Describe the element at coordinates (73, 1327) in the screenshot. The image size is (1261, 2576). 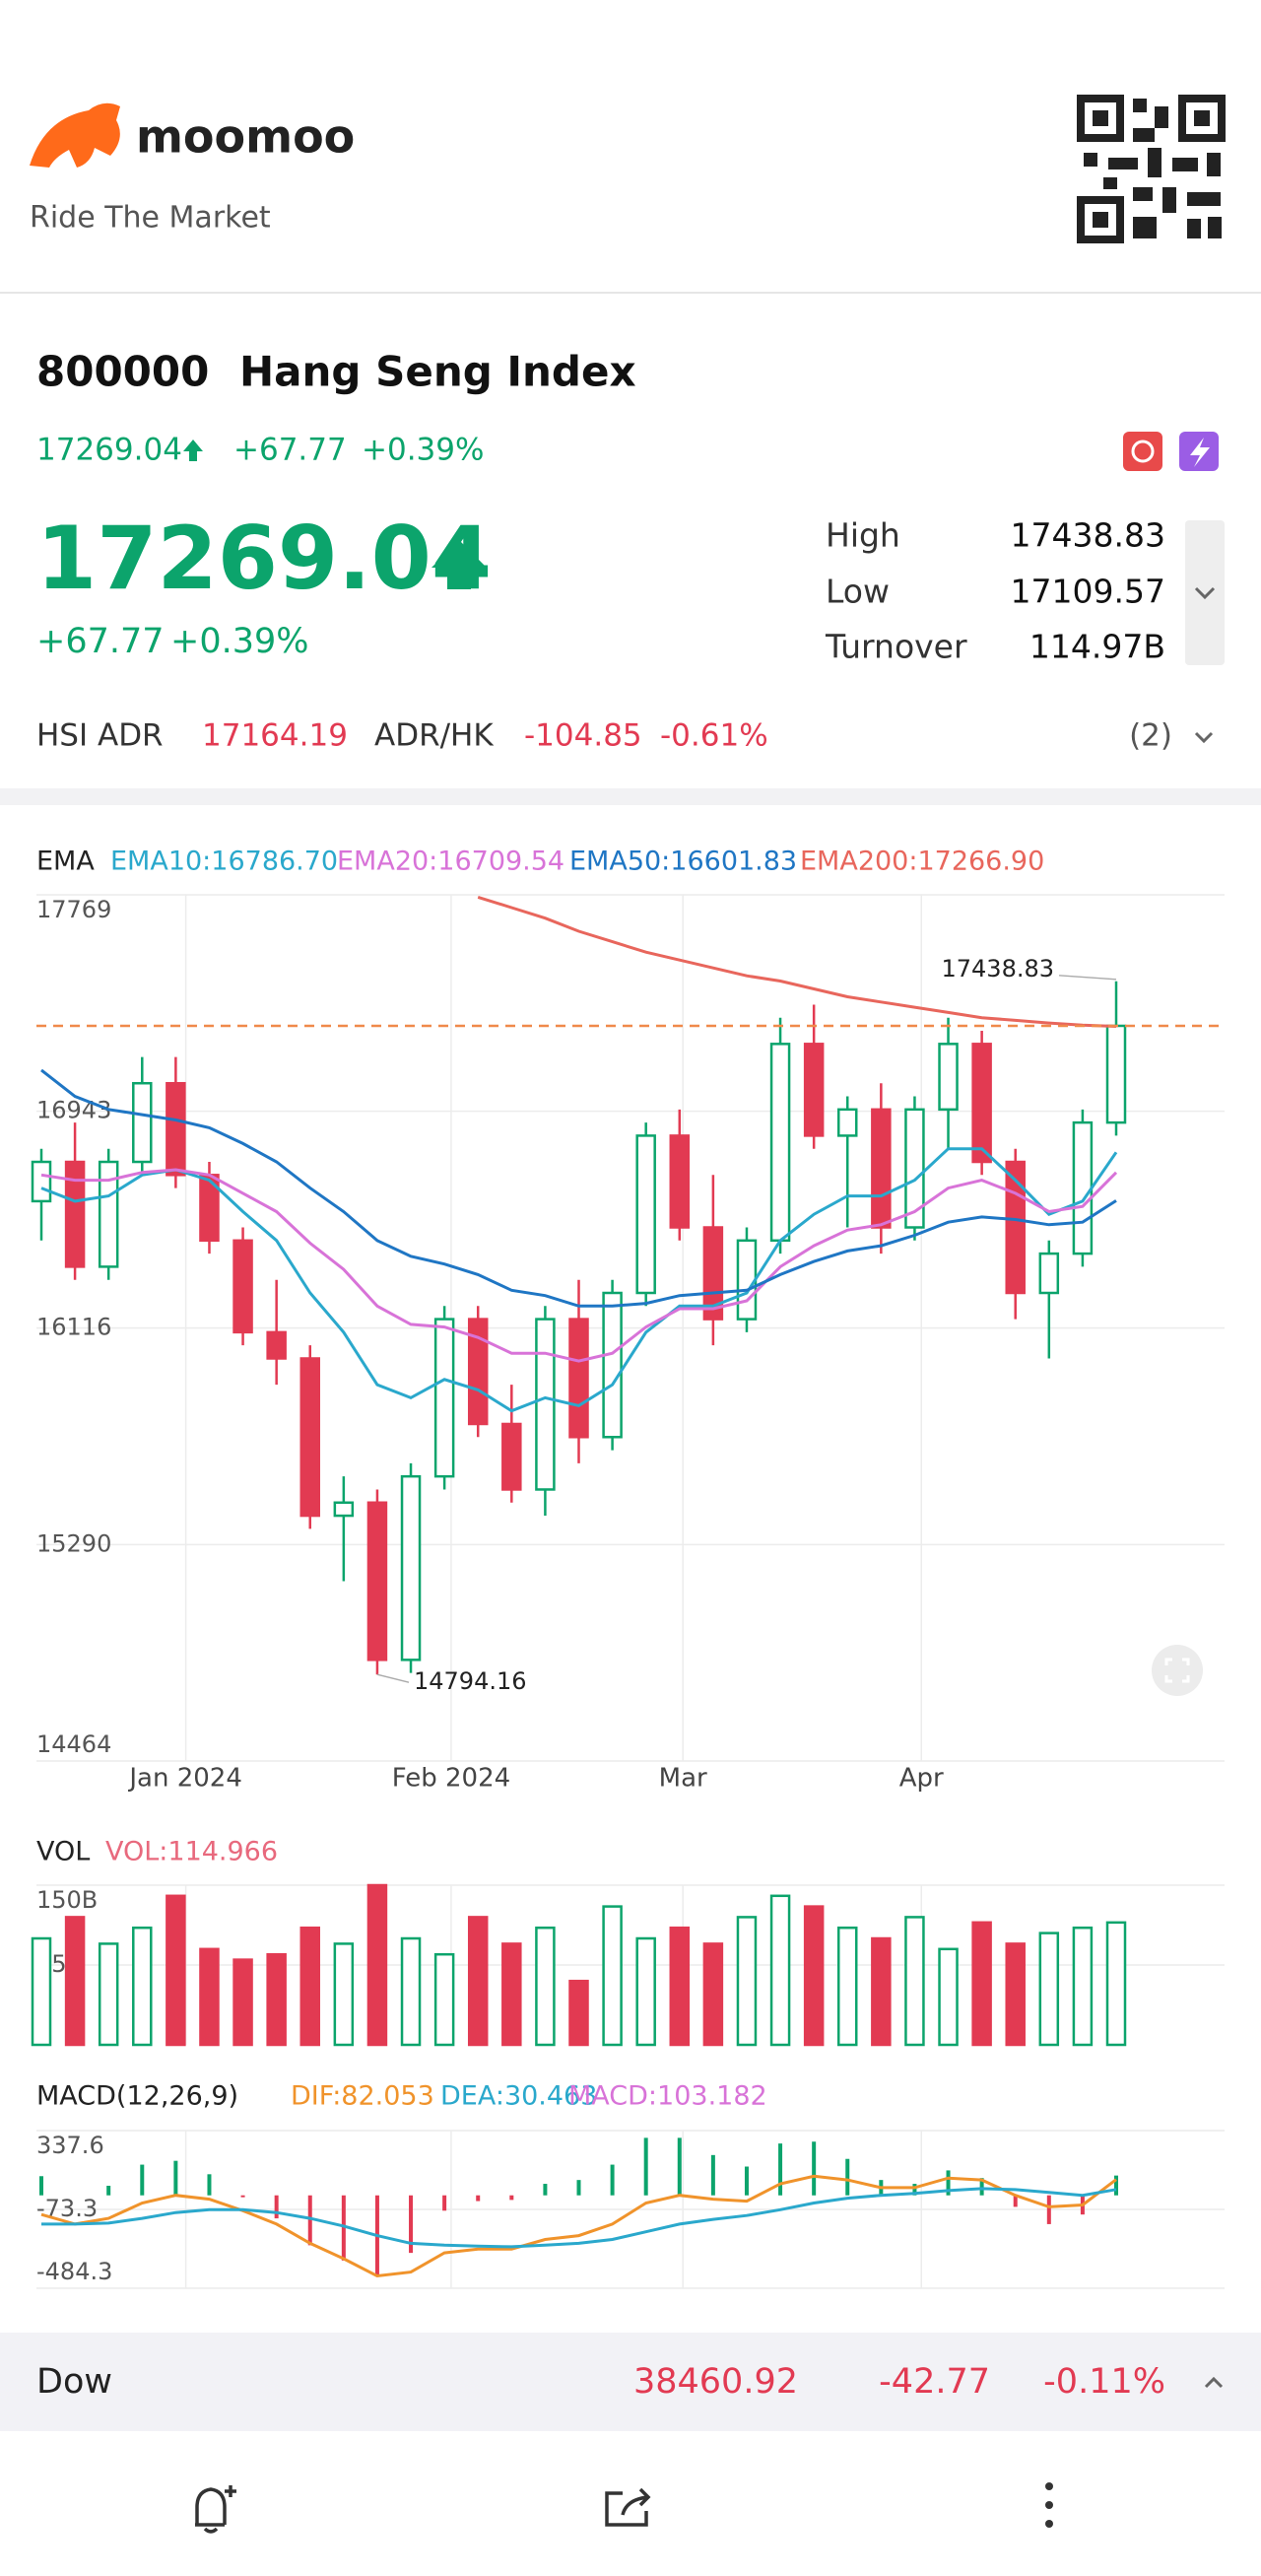
I see `y-tick-label: 16116` at that location.